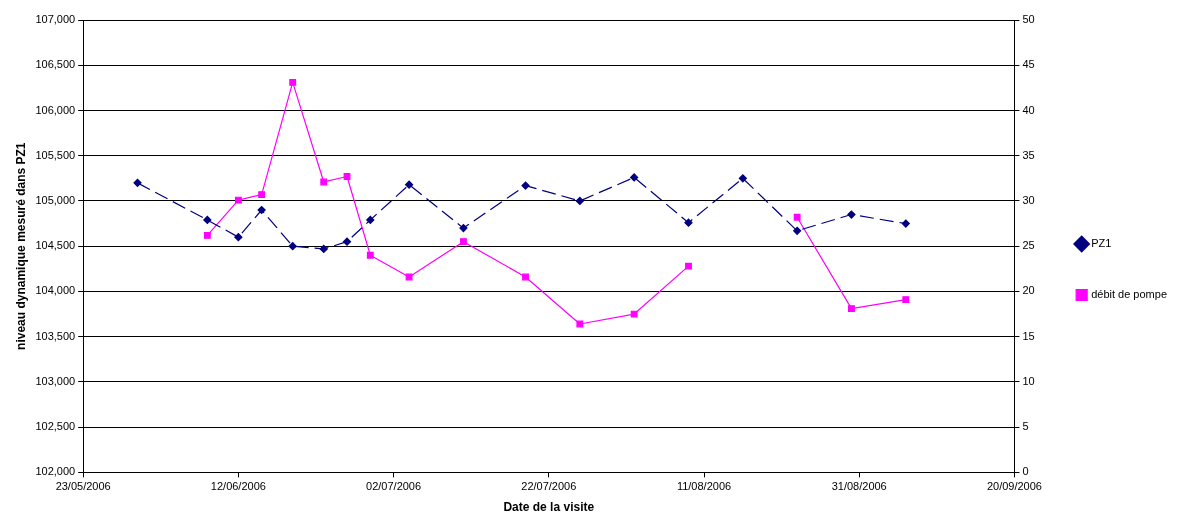 The height and width of the screenshot is (527, 1187). I want to click on y2-tick-label: 15, so click(1028, 335).